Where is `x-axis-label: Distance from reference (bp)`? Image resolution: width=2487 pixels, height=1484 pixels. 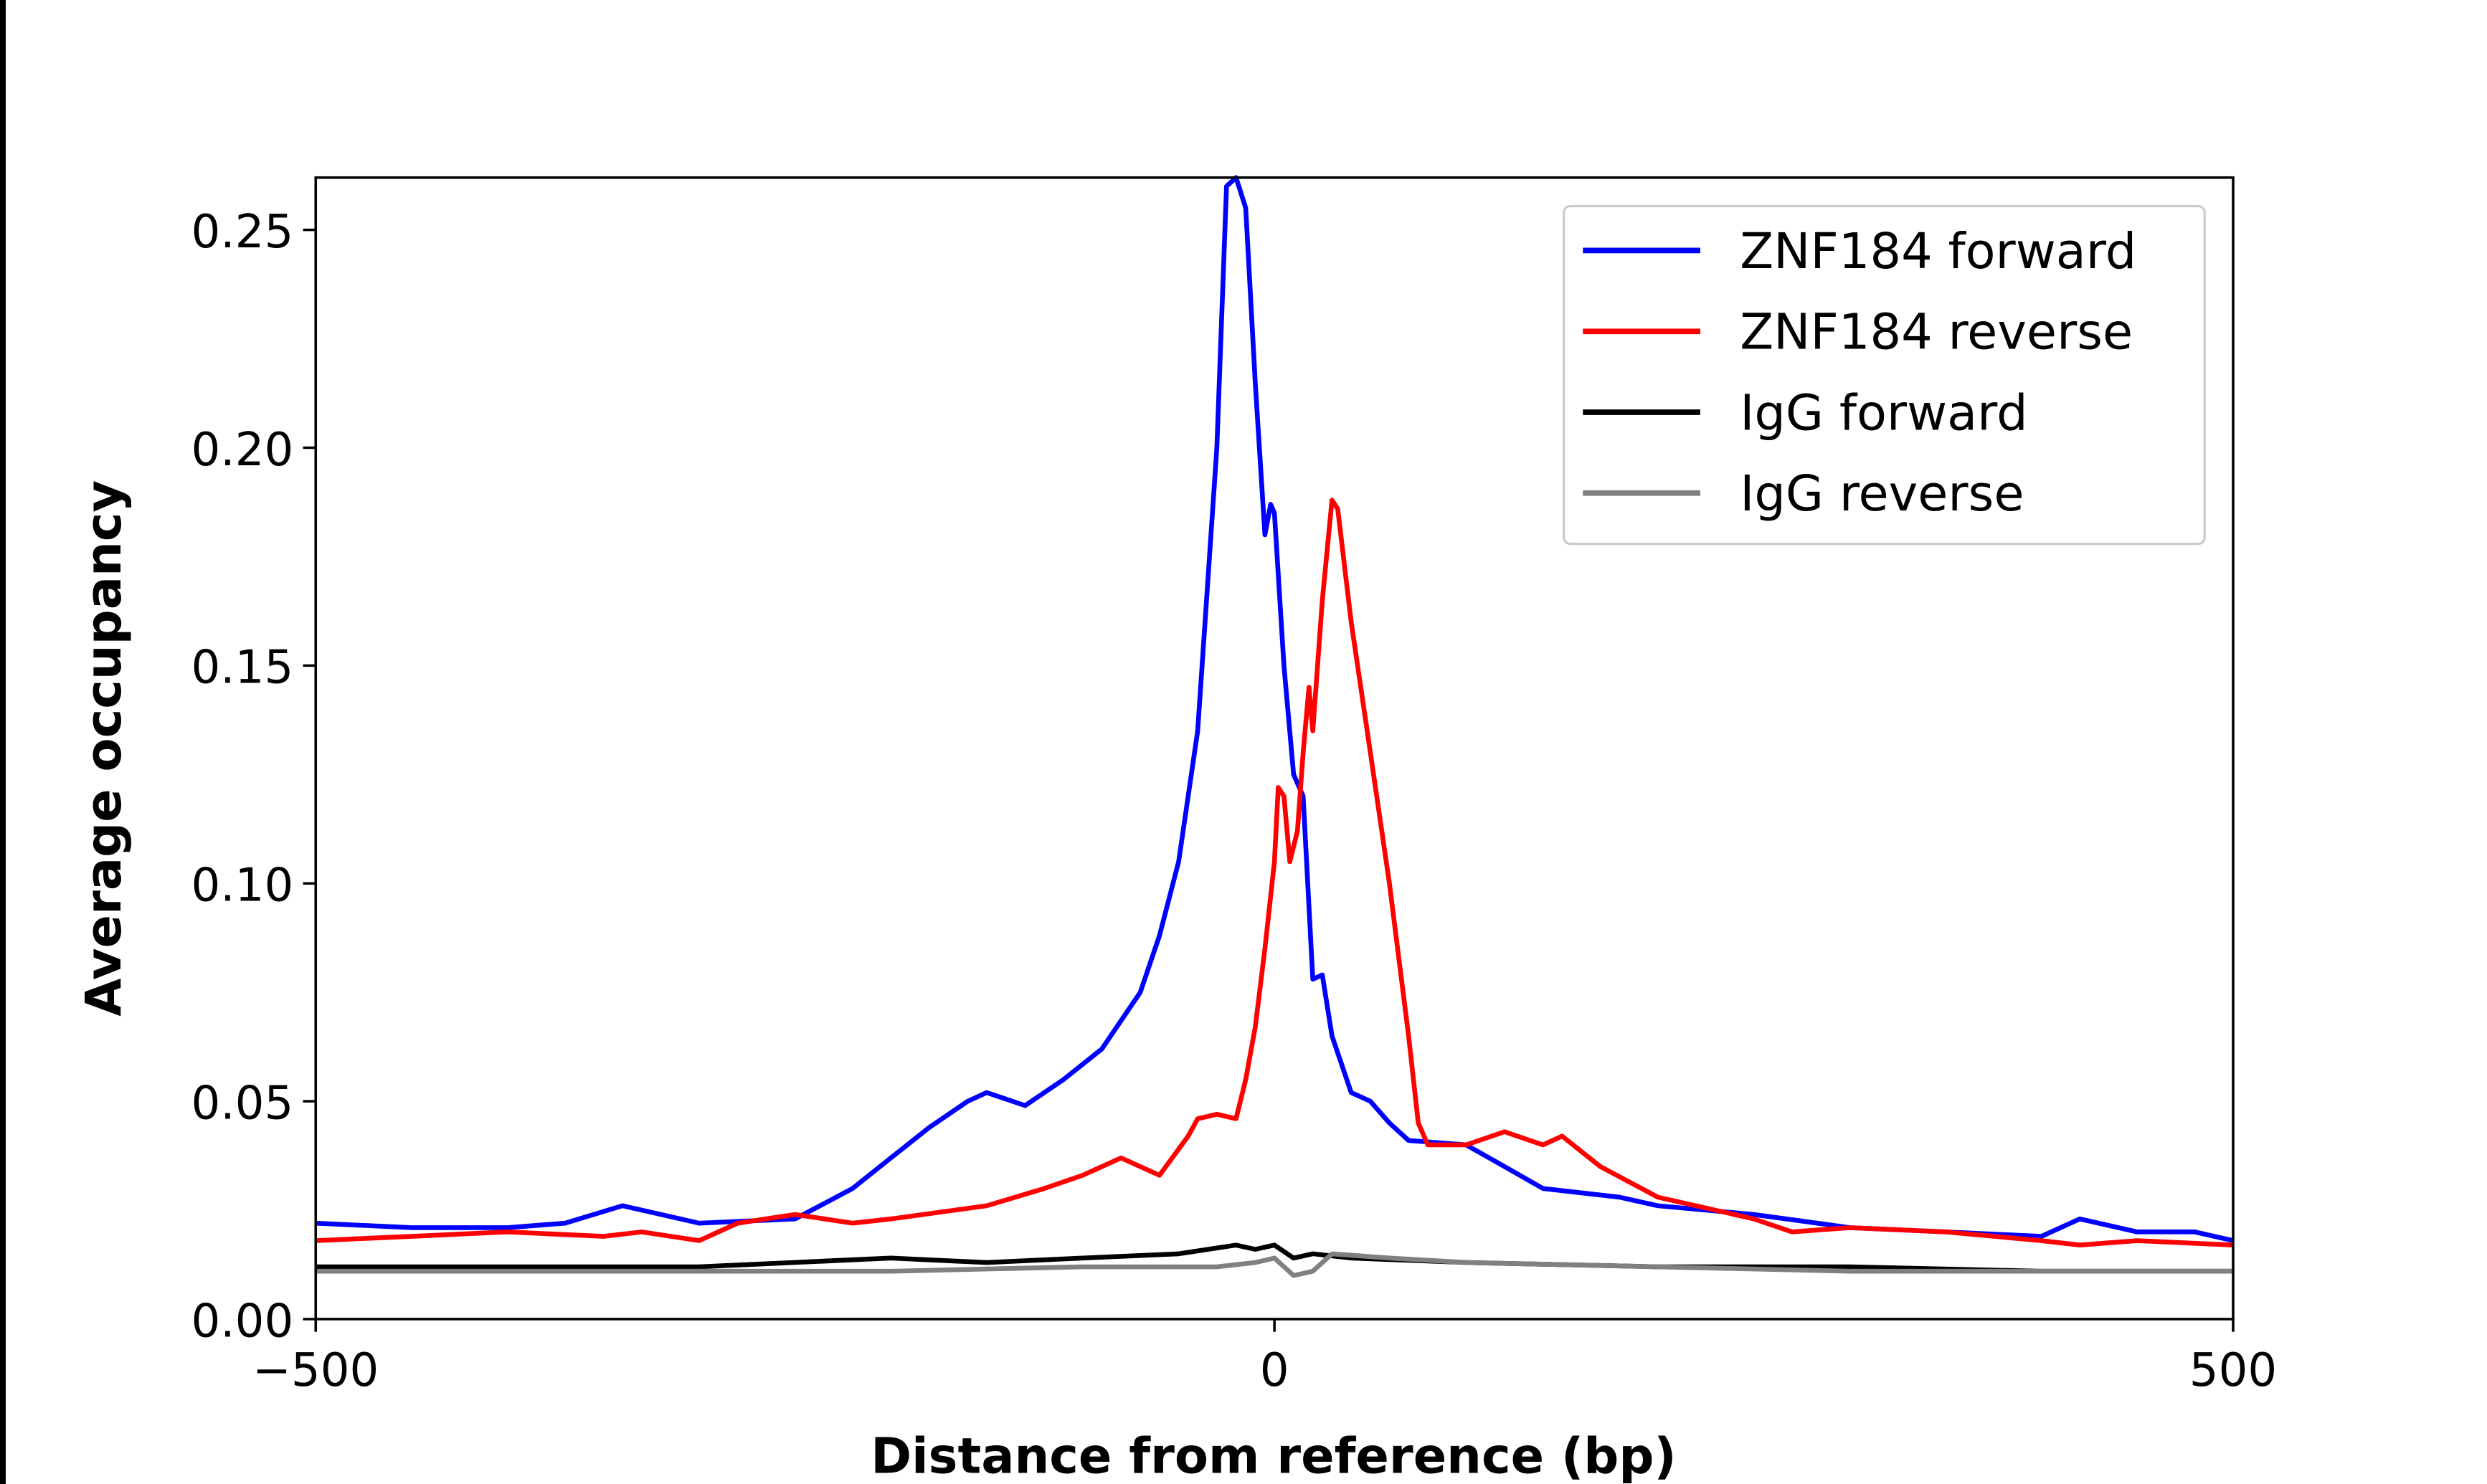 x-axis-label: Distance from reference (bp) is located at coordinates (1274, 1456).